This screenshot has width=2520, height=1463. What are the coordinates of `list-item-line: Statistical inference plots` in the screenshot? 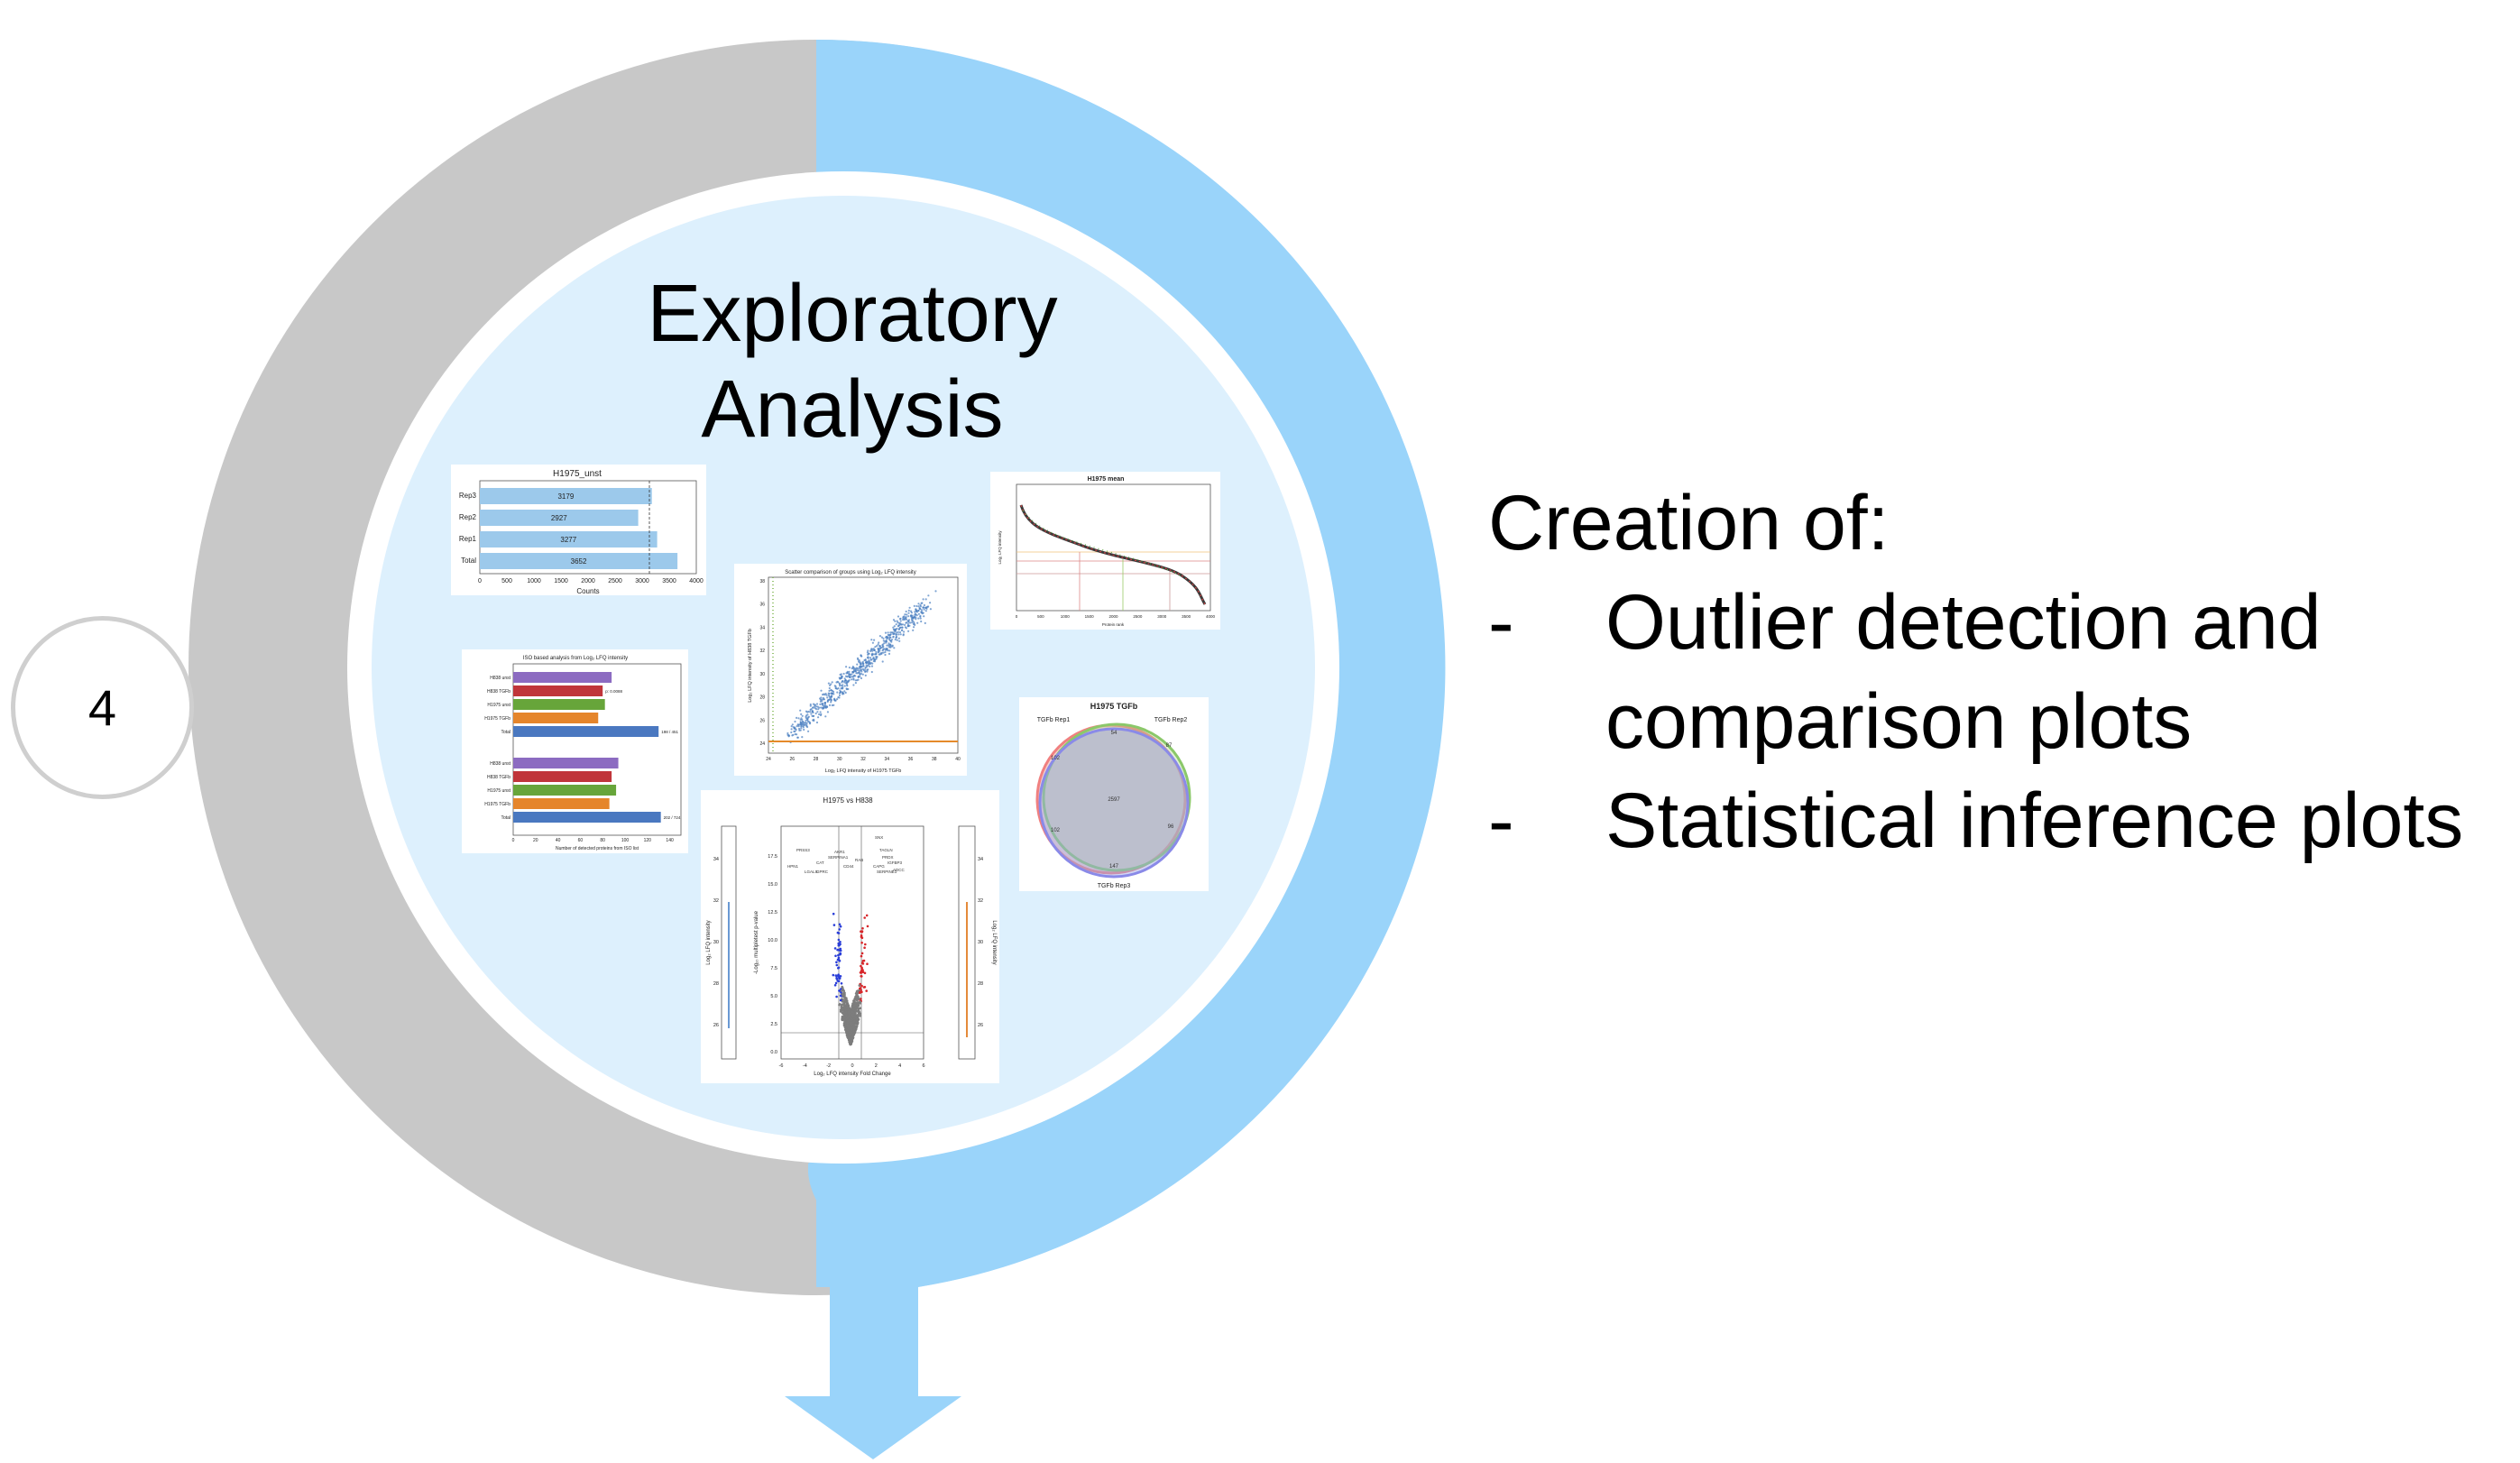 It's located at (2035, 821).